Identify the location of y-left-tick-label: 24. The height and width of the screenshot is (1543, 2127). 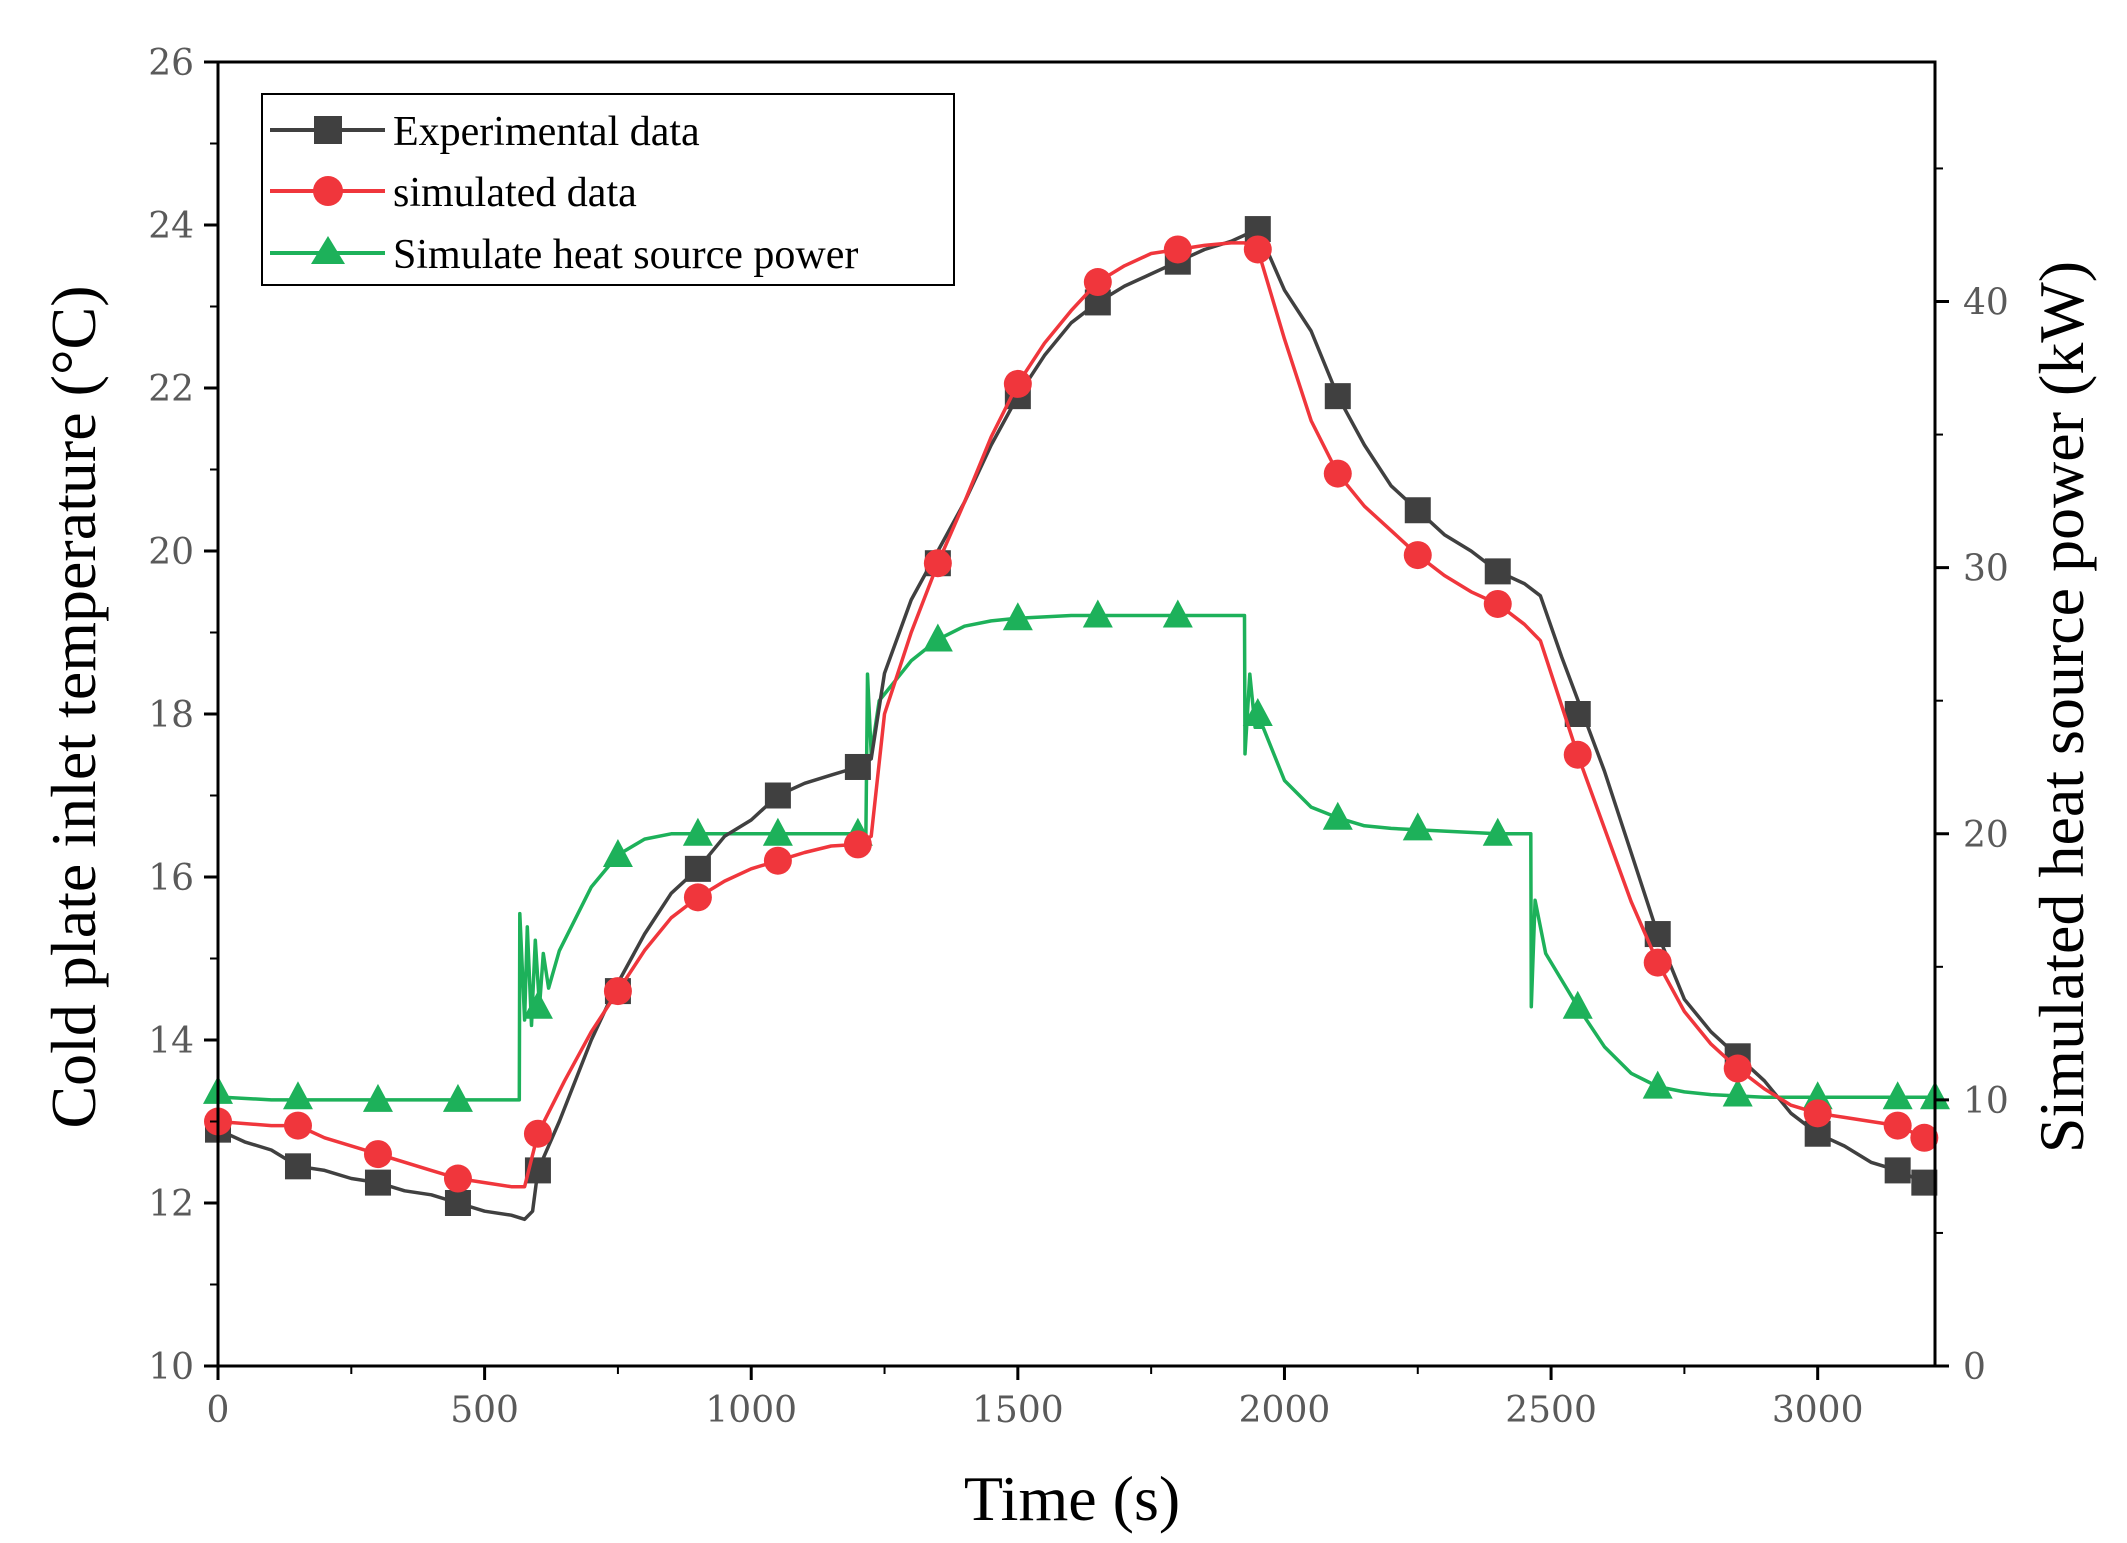
(171, 226).